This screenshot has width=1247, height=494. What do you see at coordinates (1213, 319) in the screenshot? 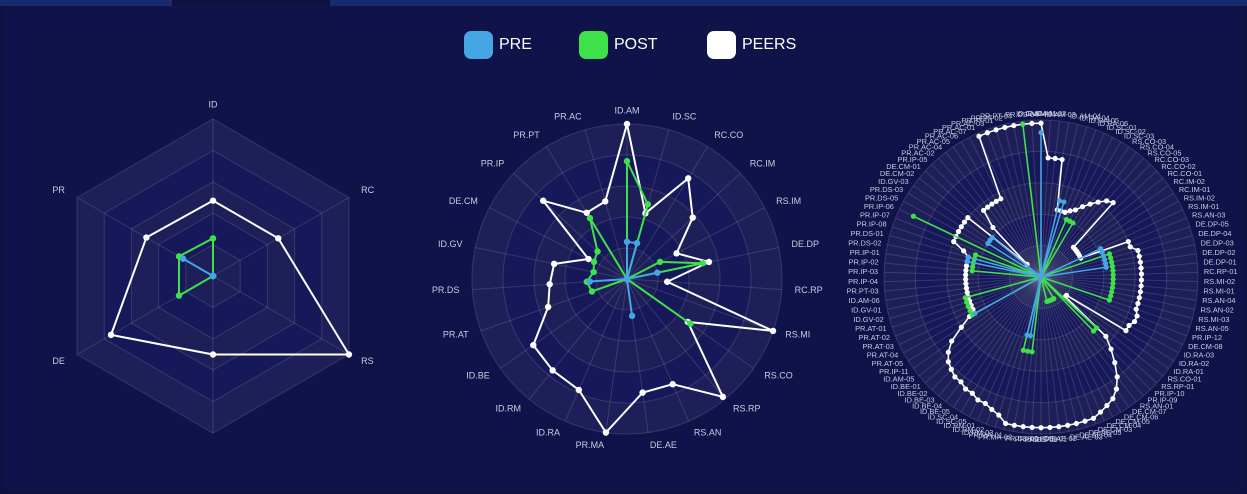
I see `category-label: RS.MI-03` at bounding box center [1213, 319].